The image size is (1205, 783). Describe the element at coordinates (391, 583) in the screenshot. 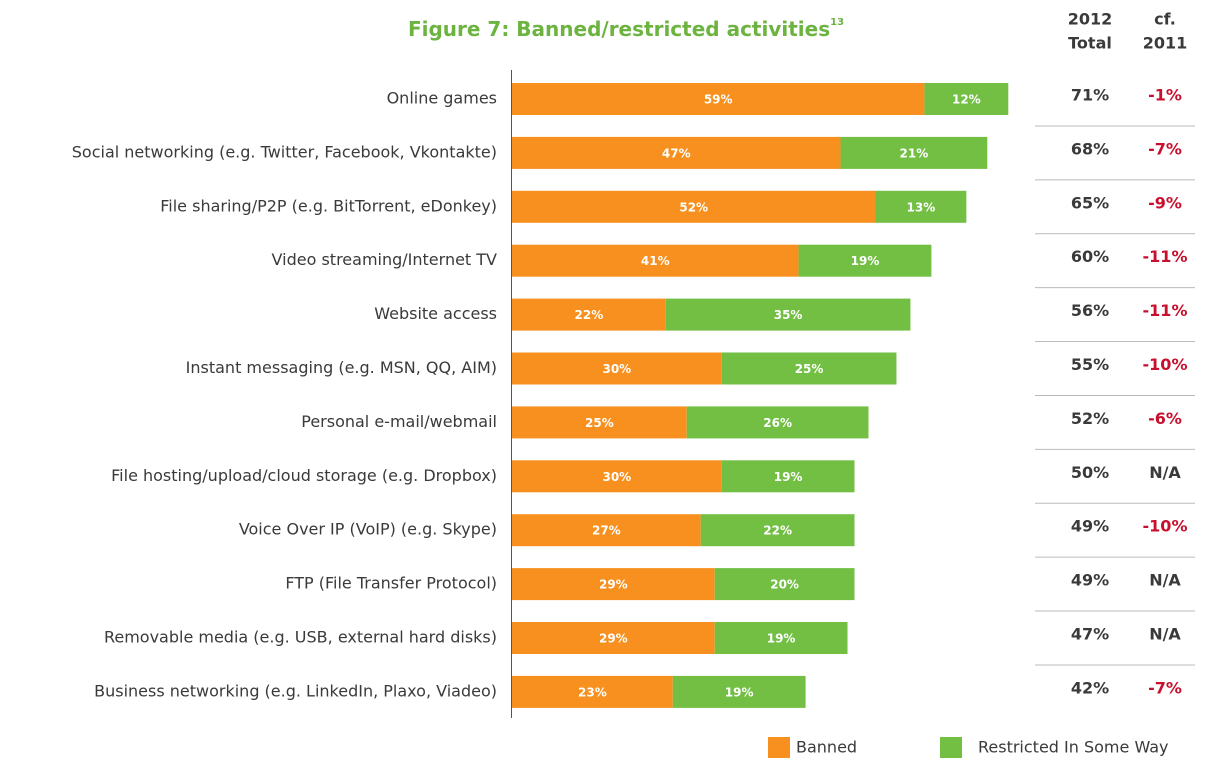

I see `category-label: FTP (File Transfer Protocol)` at that location.